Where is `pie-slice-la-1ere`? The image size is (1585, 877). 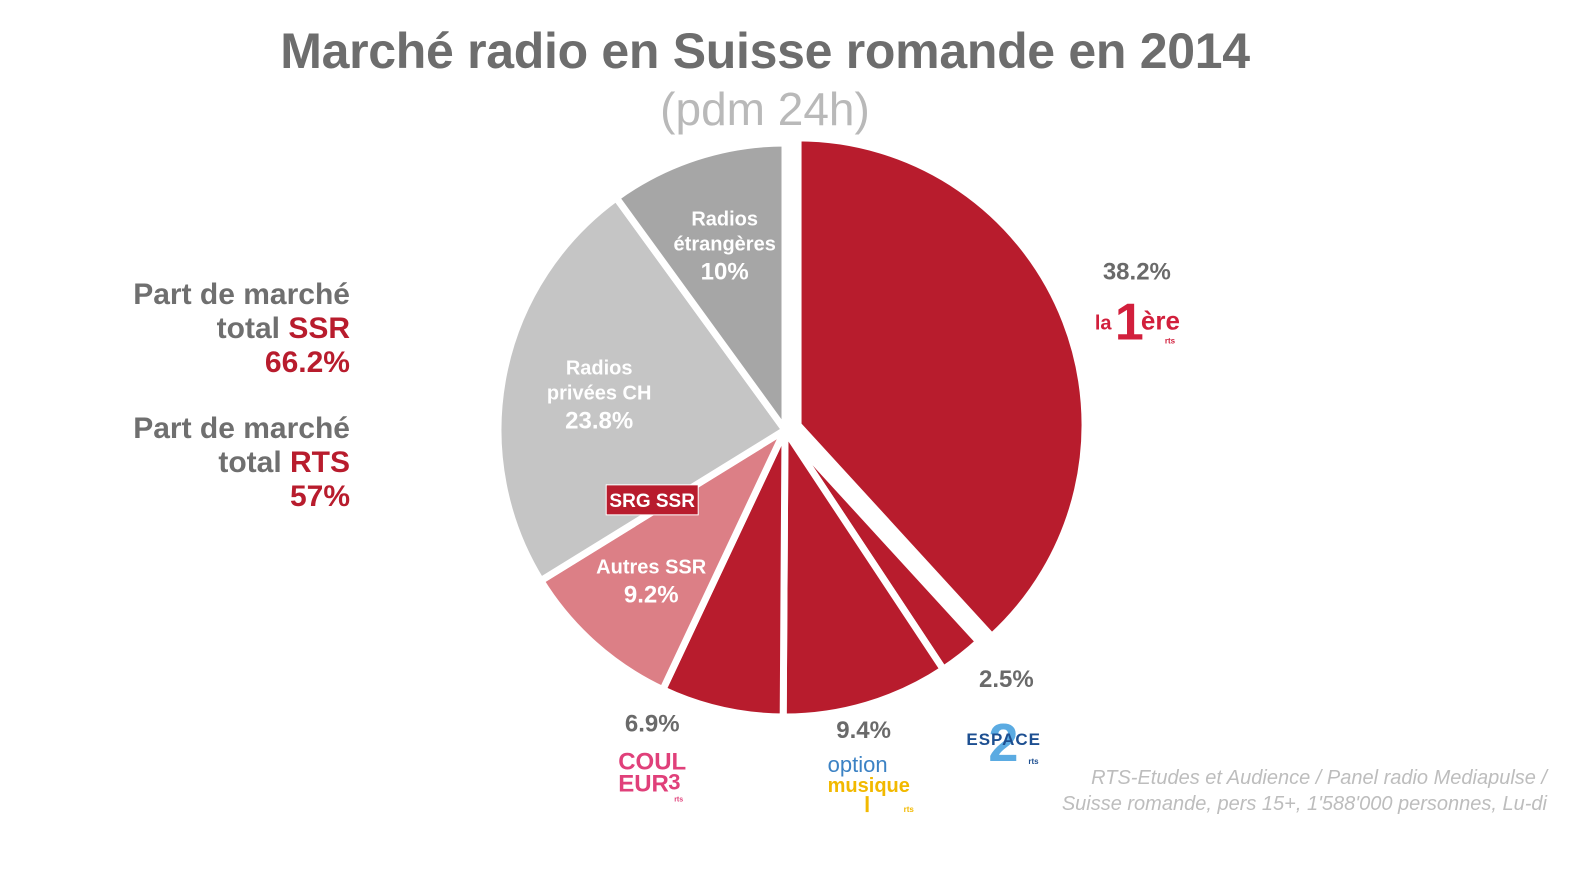 pie-slice-la-1ere is located at coordinates (941, 388).